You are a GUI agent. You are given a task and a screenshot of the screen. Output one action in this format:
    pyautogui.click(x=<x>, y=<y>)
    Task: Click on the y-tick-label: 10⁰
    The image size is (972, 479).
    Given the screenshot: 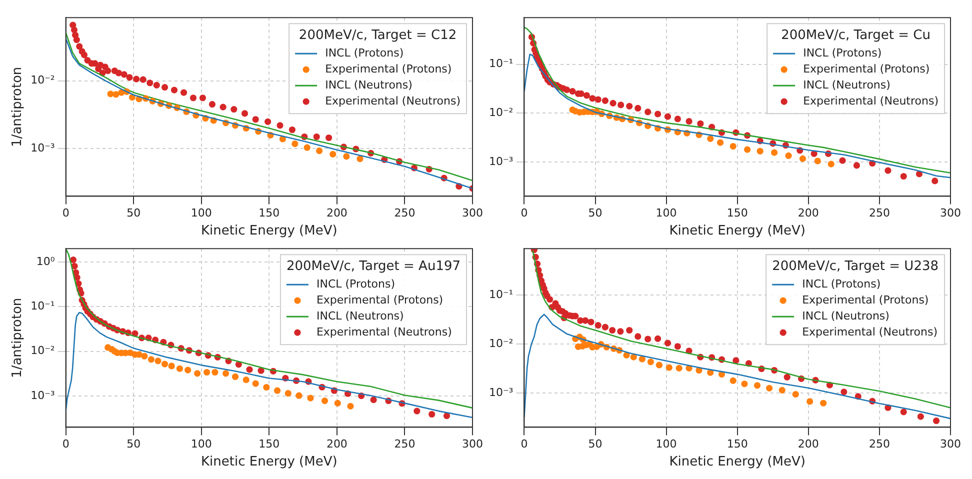 What is the action you would take?
    pyautogui.click(x=46, y=261)
    